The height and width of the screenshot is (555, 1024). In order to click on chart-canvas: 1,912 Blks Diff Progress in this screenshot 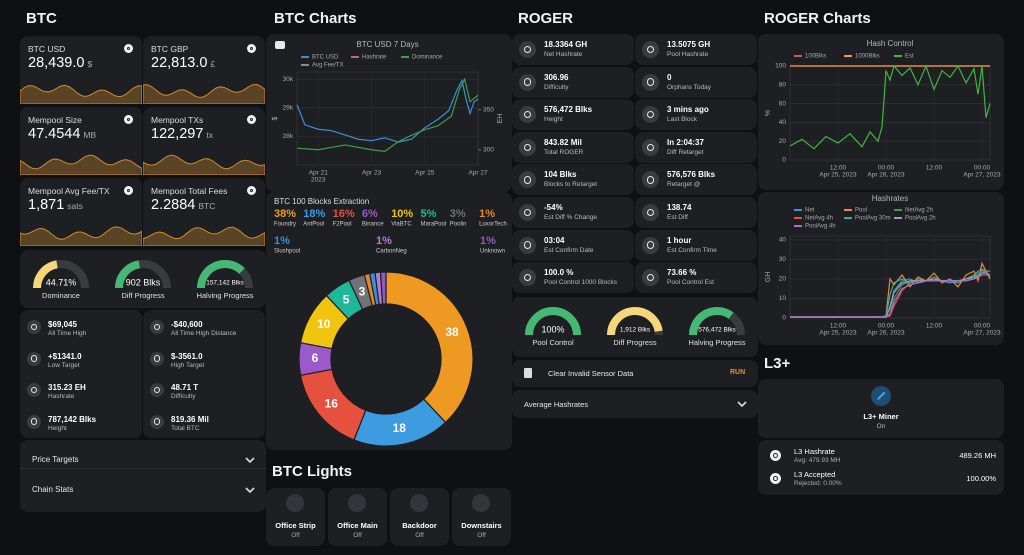, I will do `click(635, 327)`.